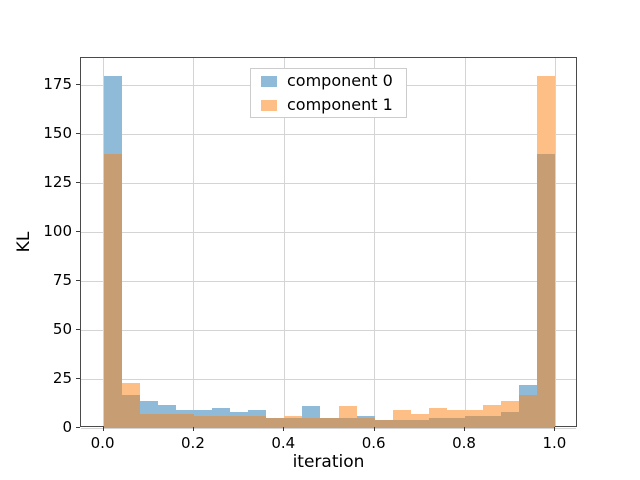 The image size is (640, 480). Describe the element at coordinates (328, 462) in the screenshot. I see `x-axis-label: iteration` at that location.